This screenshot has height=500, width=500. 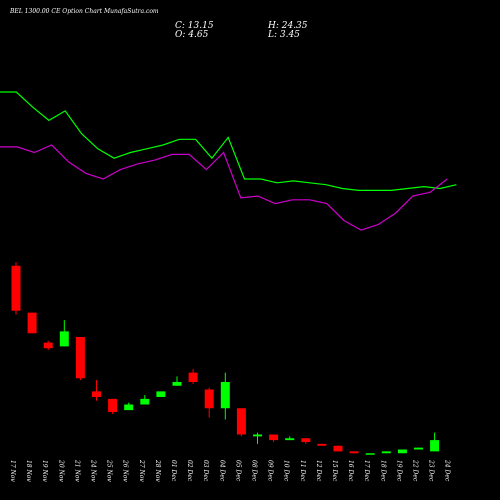 What do you see at coordinates (447, 470) in the screenshot?
I see `x-tick-label: 24 Dec` at bounding box center [447, 470].